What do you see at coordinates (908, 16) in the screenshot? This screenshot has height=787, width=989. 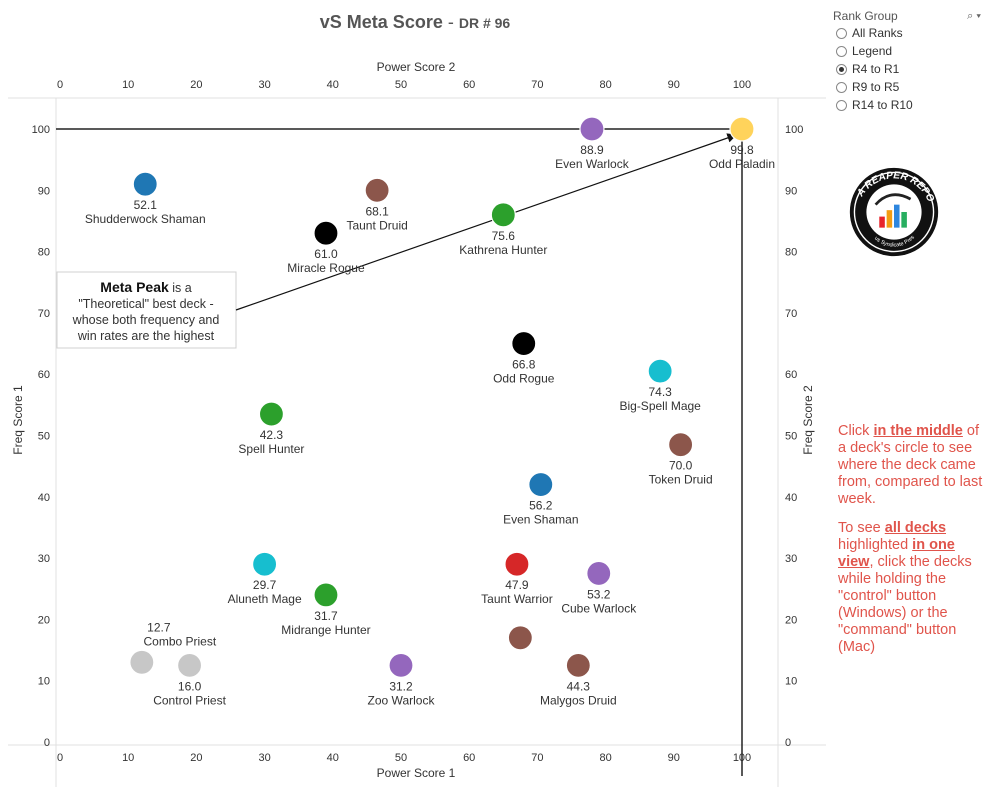 I see `rank-group-header: Rank Group ⌕ ▾` at bounding box center [908, 16].